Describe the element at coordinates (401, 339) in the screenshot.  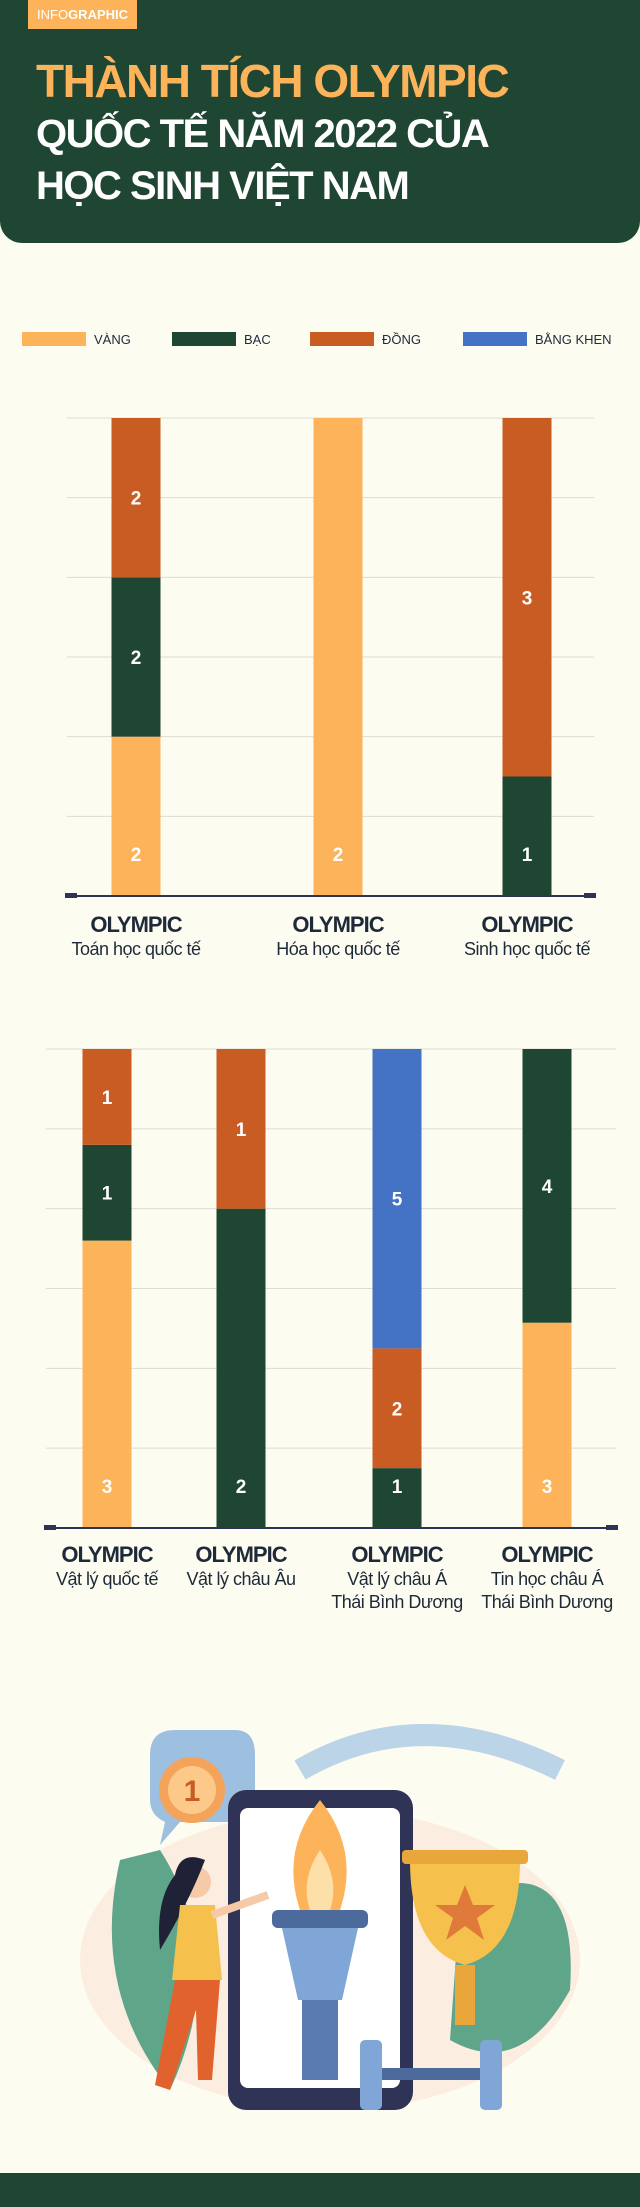
I see `legend-label: ĐỒNG` at that location.